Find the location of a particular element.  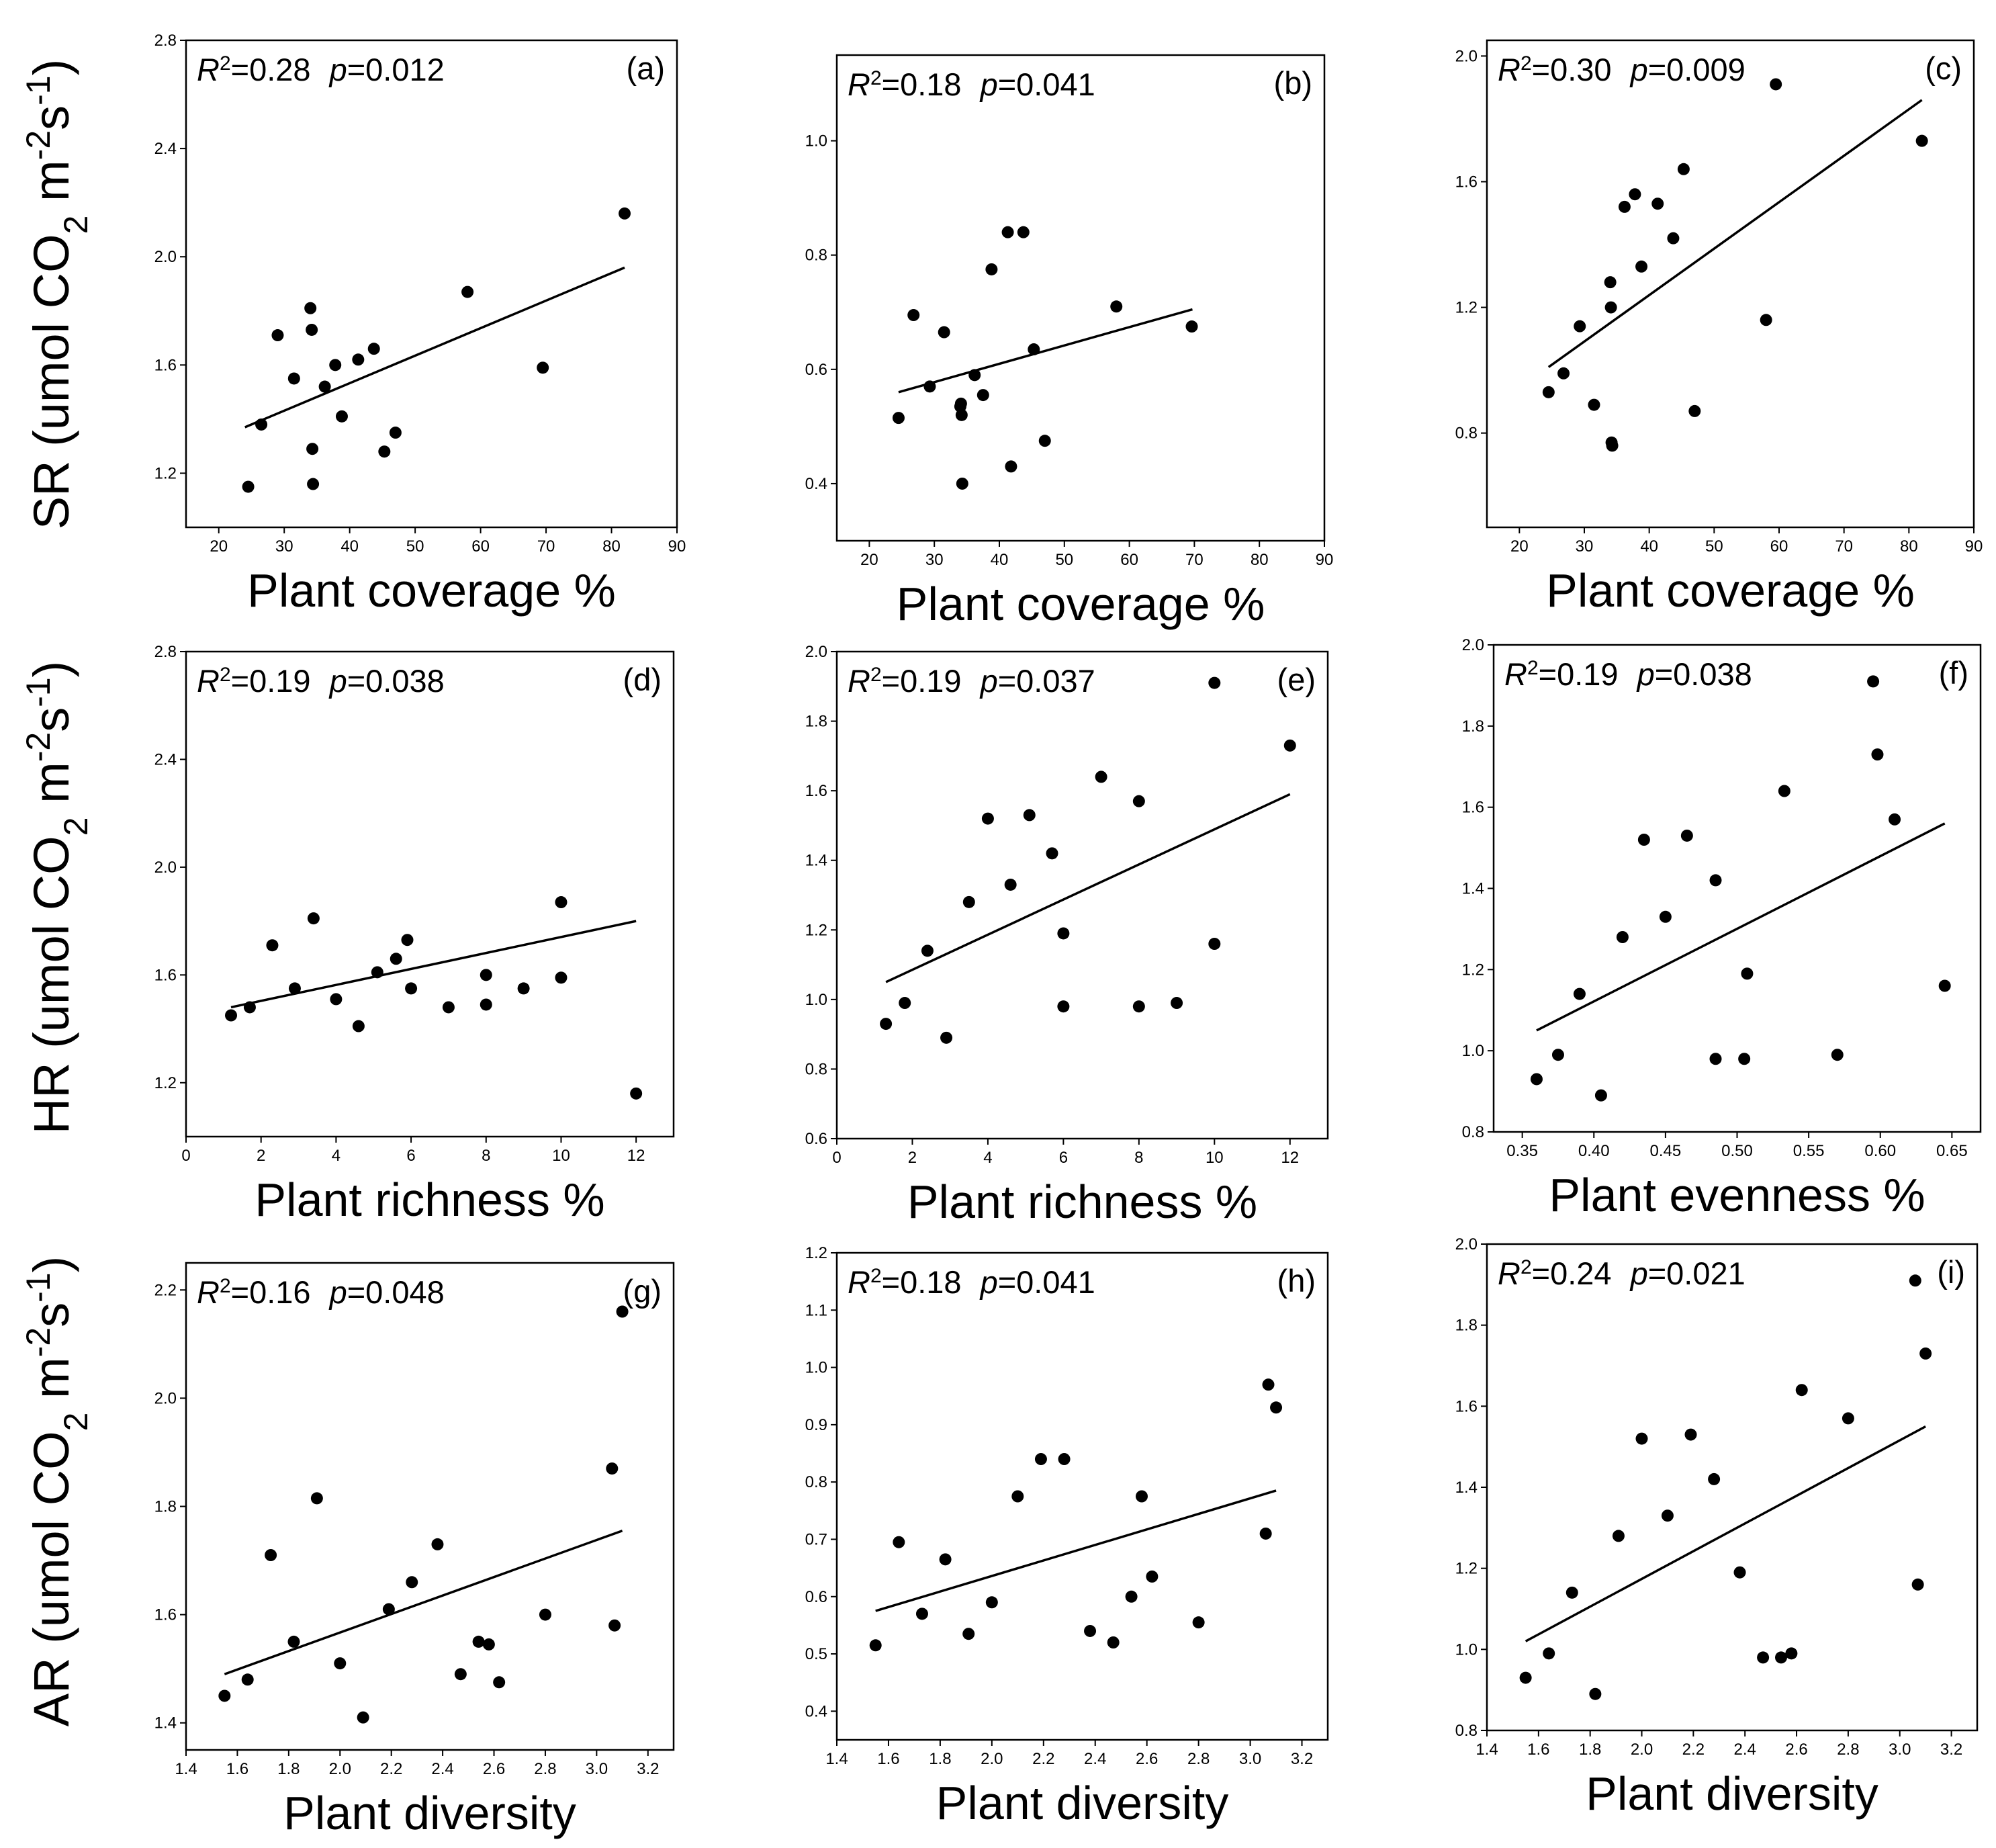

x-tick-label: 10 is located at coordinates (1215, 1158).